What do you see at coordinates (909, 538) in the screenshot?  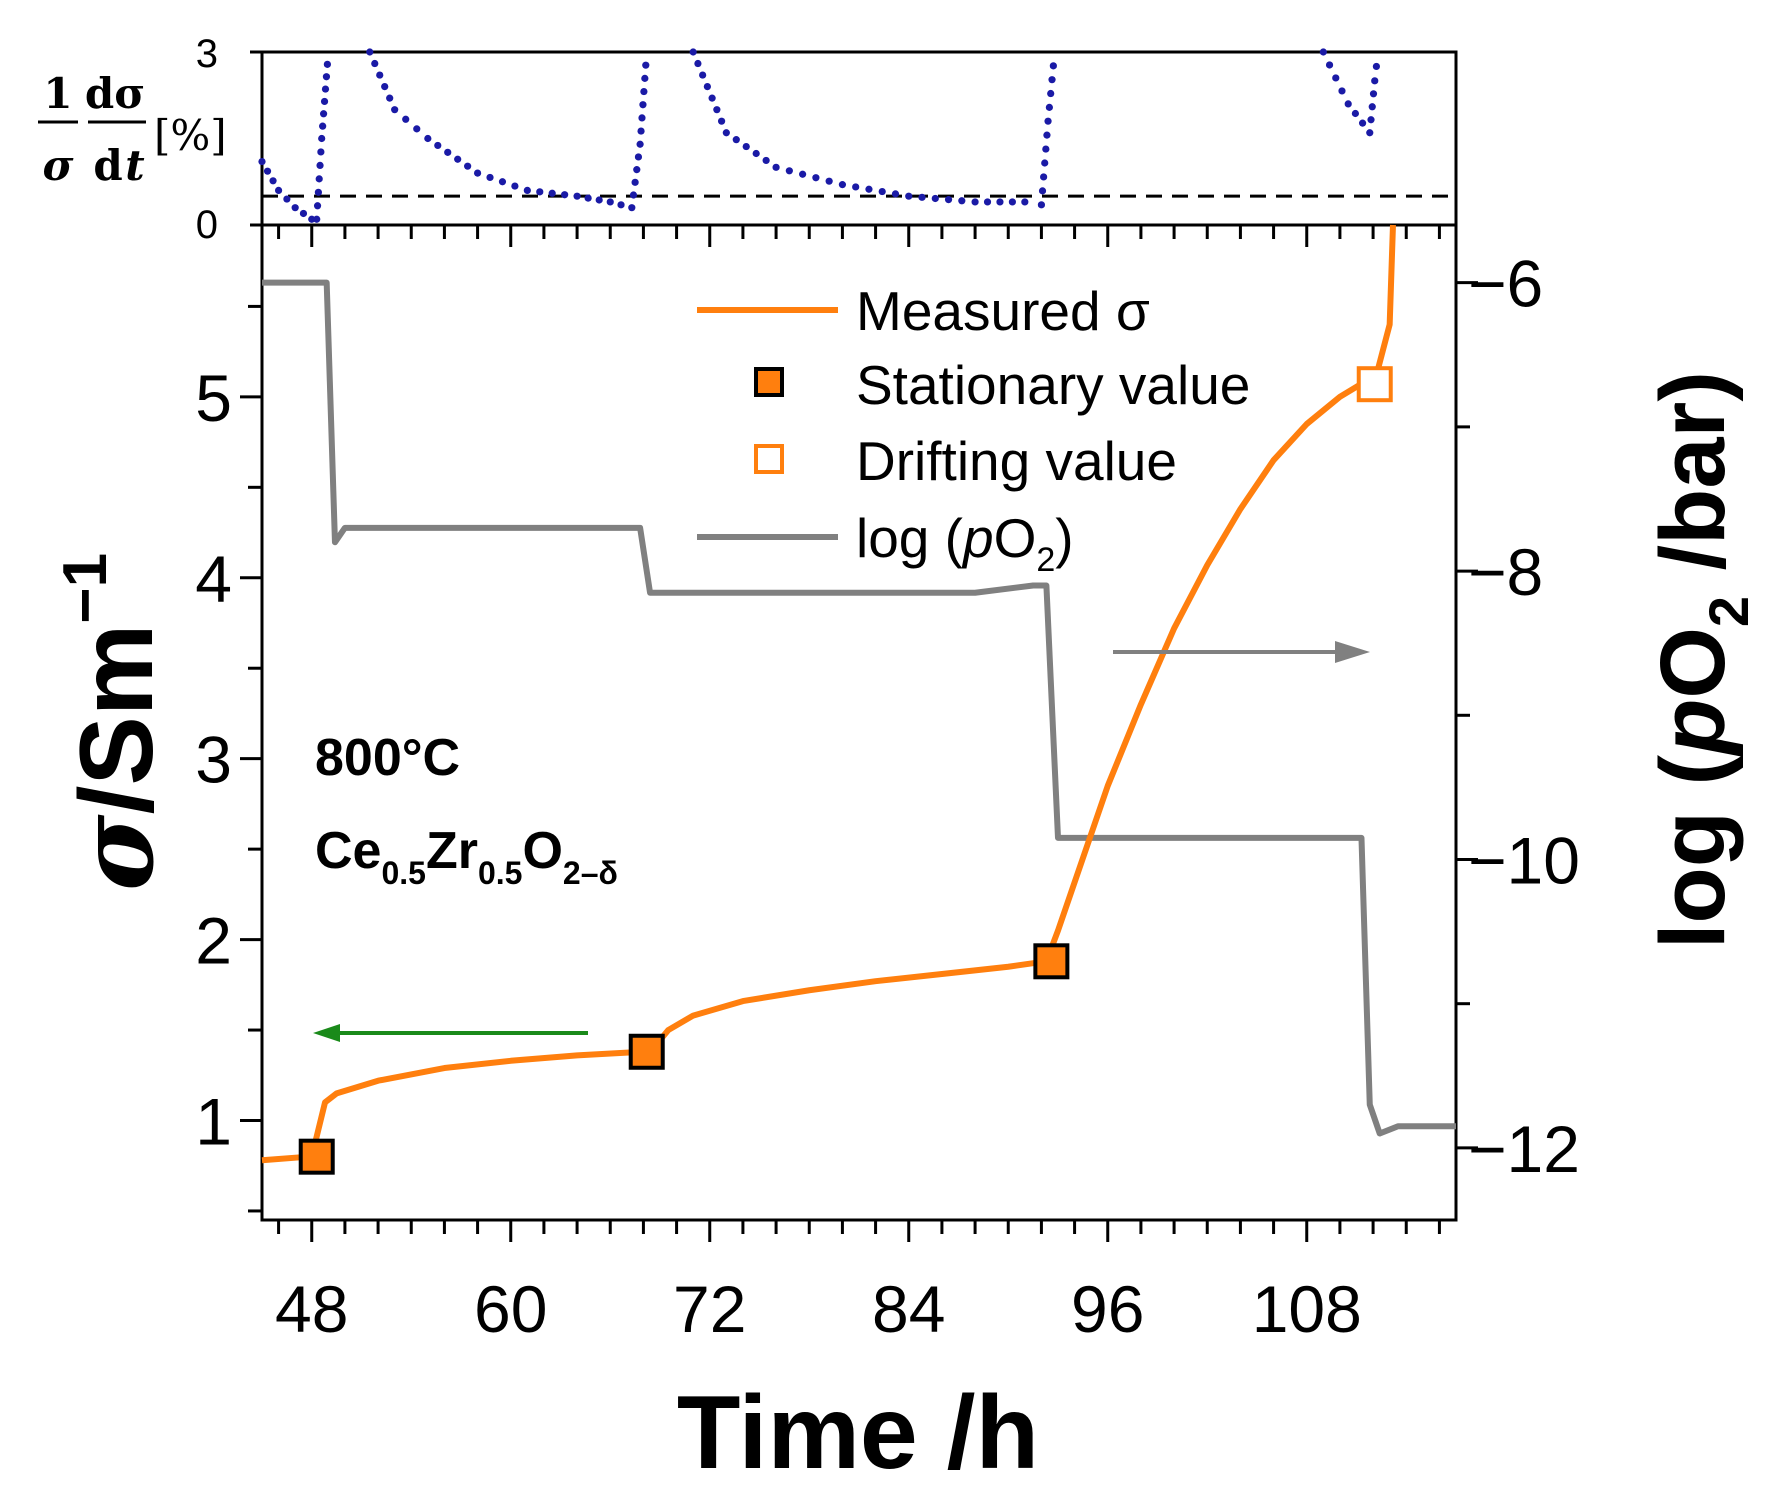 I see `legend-po2-pre: log (` at bounding box center [909, 538].